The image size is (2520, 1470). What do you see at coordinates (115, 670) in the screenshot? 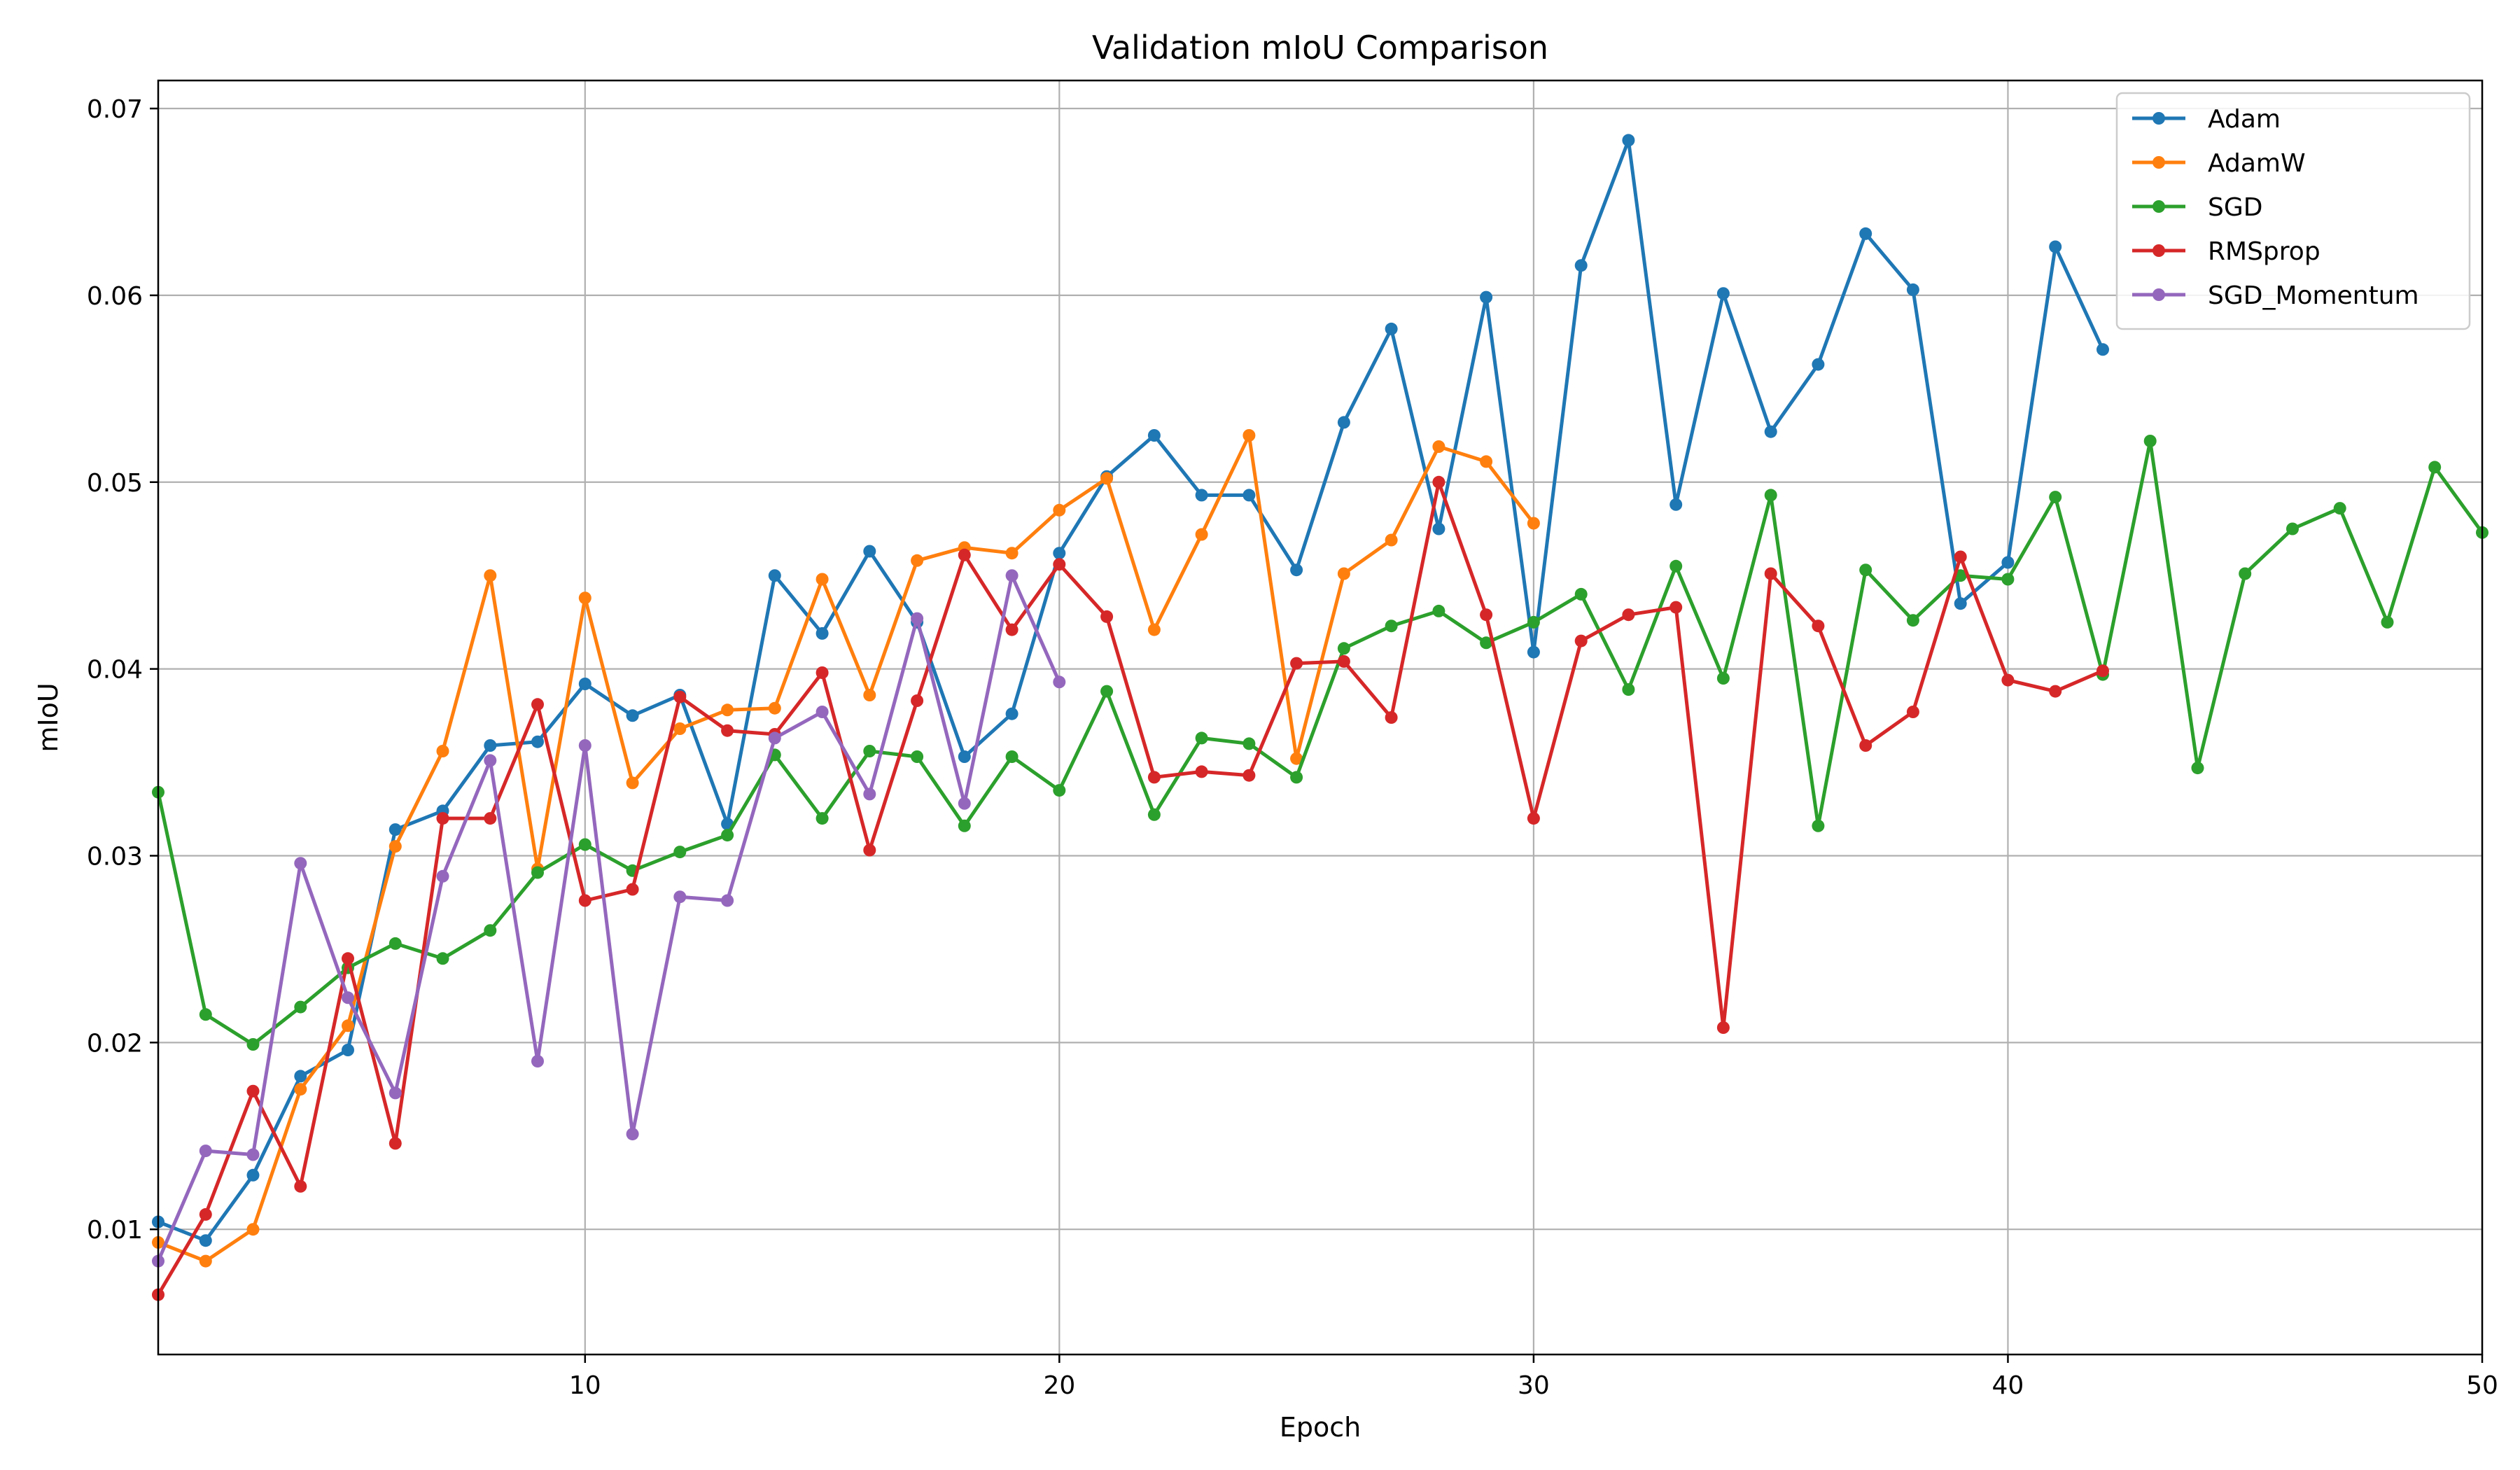
I see `y-tick-label: 0.04` at bounding box center [115, 670].